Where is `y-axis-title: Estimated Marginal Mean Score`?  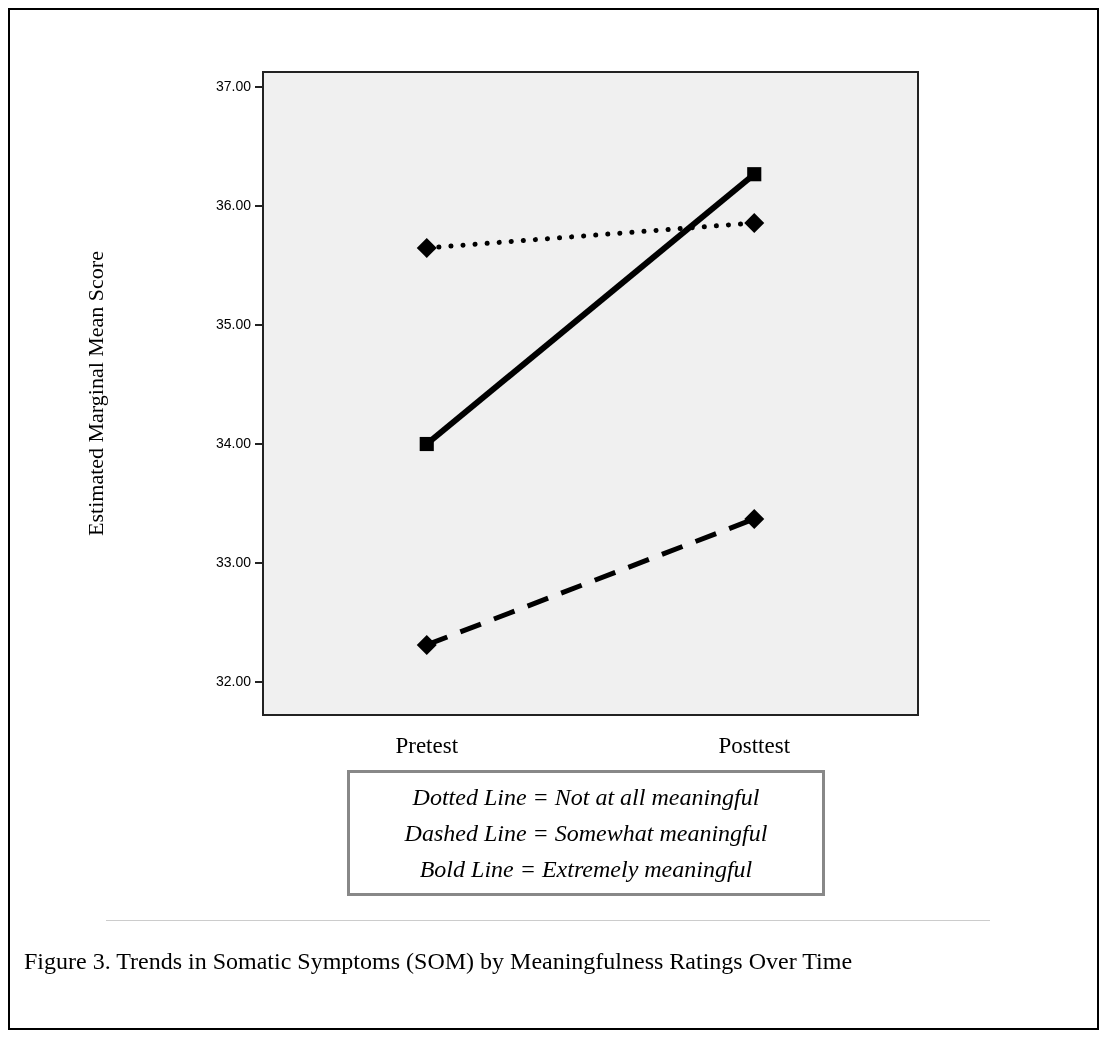
y-axis-title: Estimated Marginal Mean Score is located at coordinates (95, 393).